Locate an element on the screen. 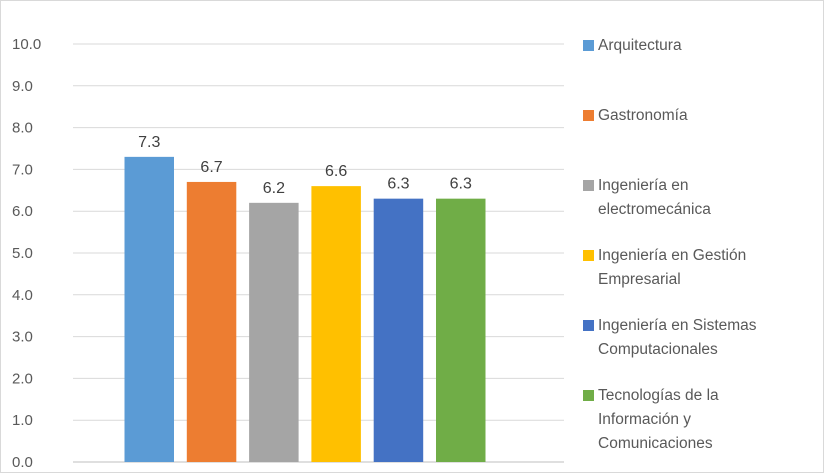 The width and height of the screenshot is (826, 475). data-label: 7.3 is located at coordinates (149, 142).